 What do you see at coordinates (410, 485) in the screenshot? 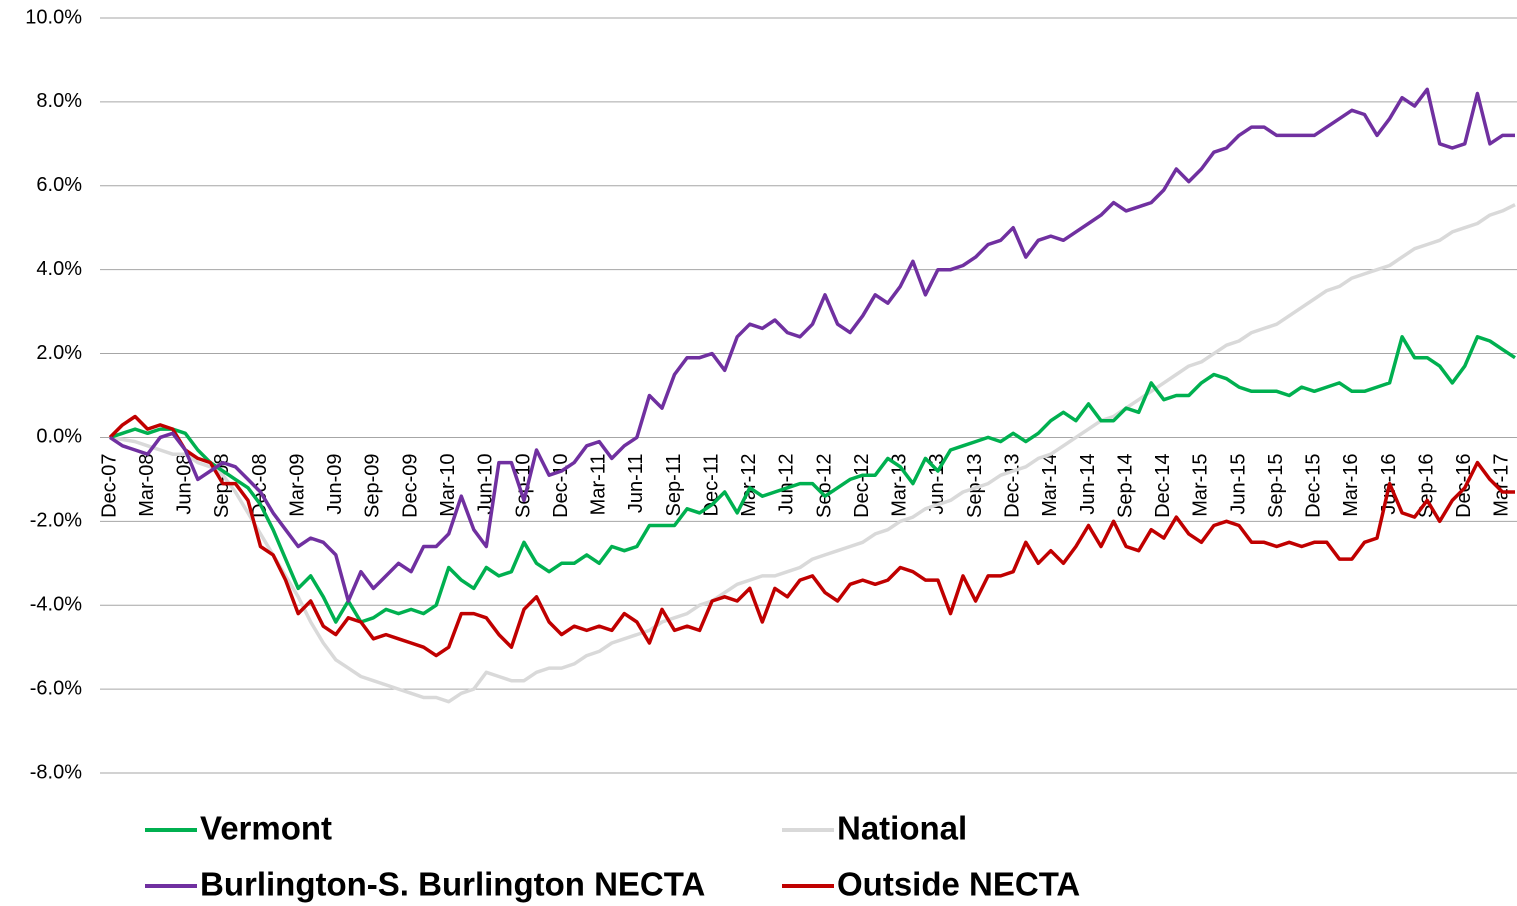
I see `x-tick-label: Dec-09` at bounding box center [410, 485].